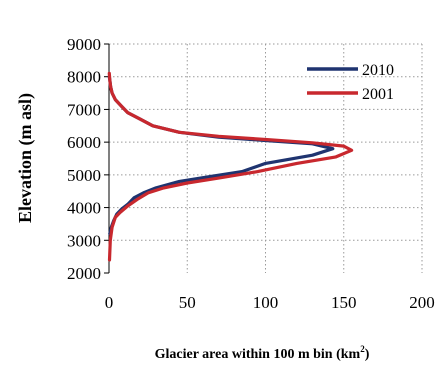 The image size is (444, 370). What do you see at coordinates (84, 175) in the screenshot?
I see `y-tick-label: 5000` at bounding box center [84, 175].